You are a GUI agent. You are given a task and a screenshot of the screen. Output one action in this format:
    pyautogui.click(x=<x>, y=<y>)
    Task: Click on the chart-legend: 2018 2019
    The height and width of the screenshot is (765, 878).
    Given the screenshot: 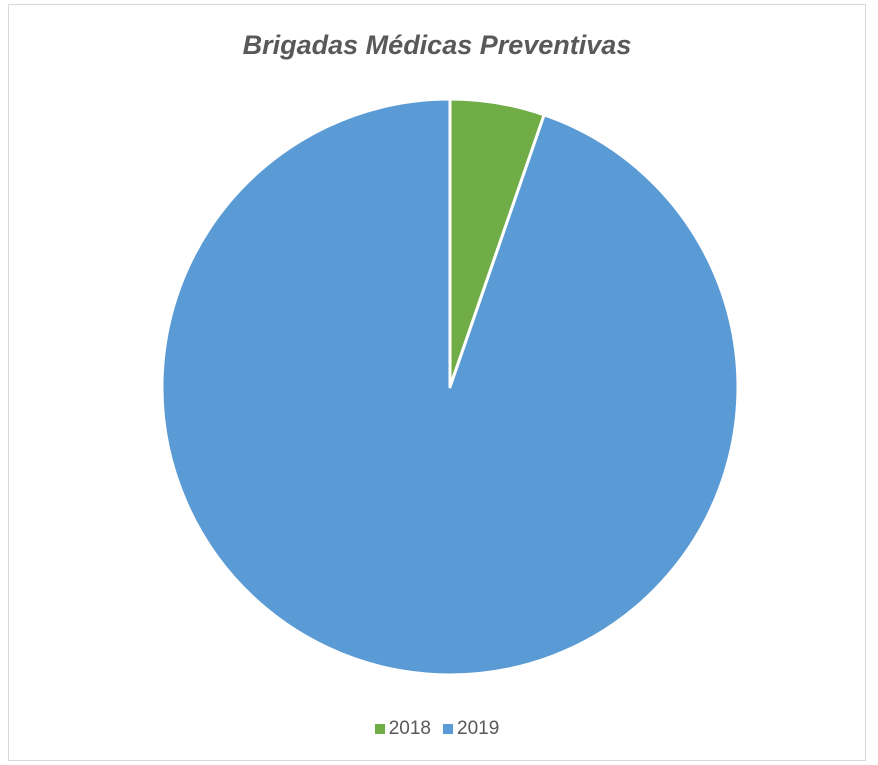 What is the action you would take?
    pyautogui.click(x=437, y=729)
    